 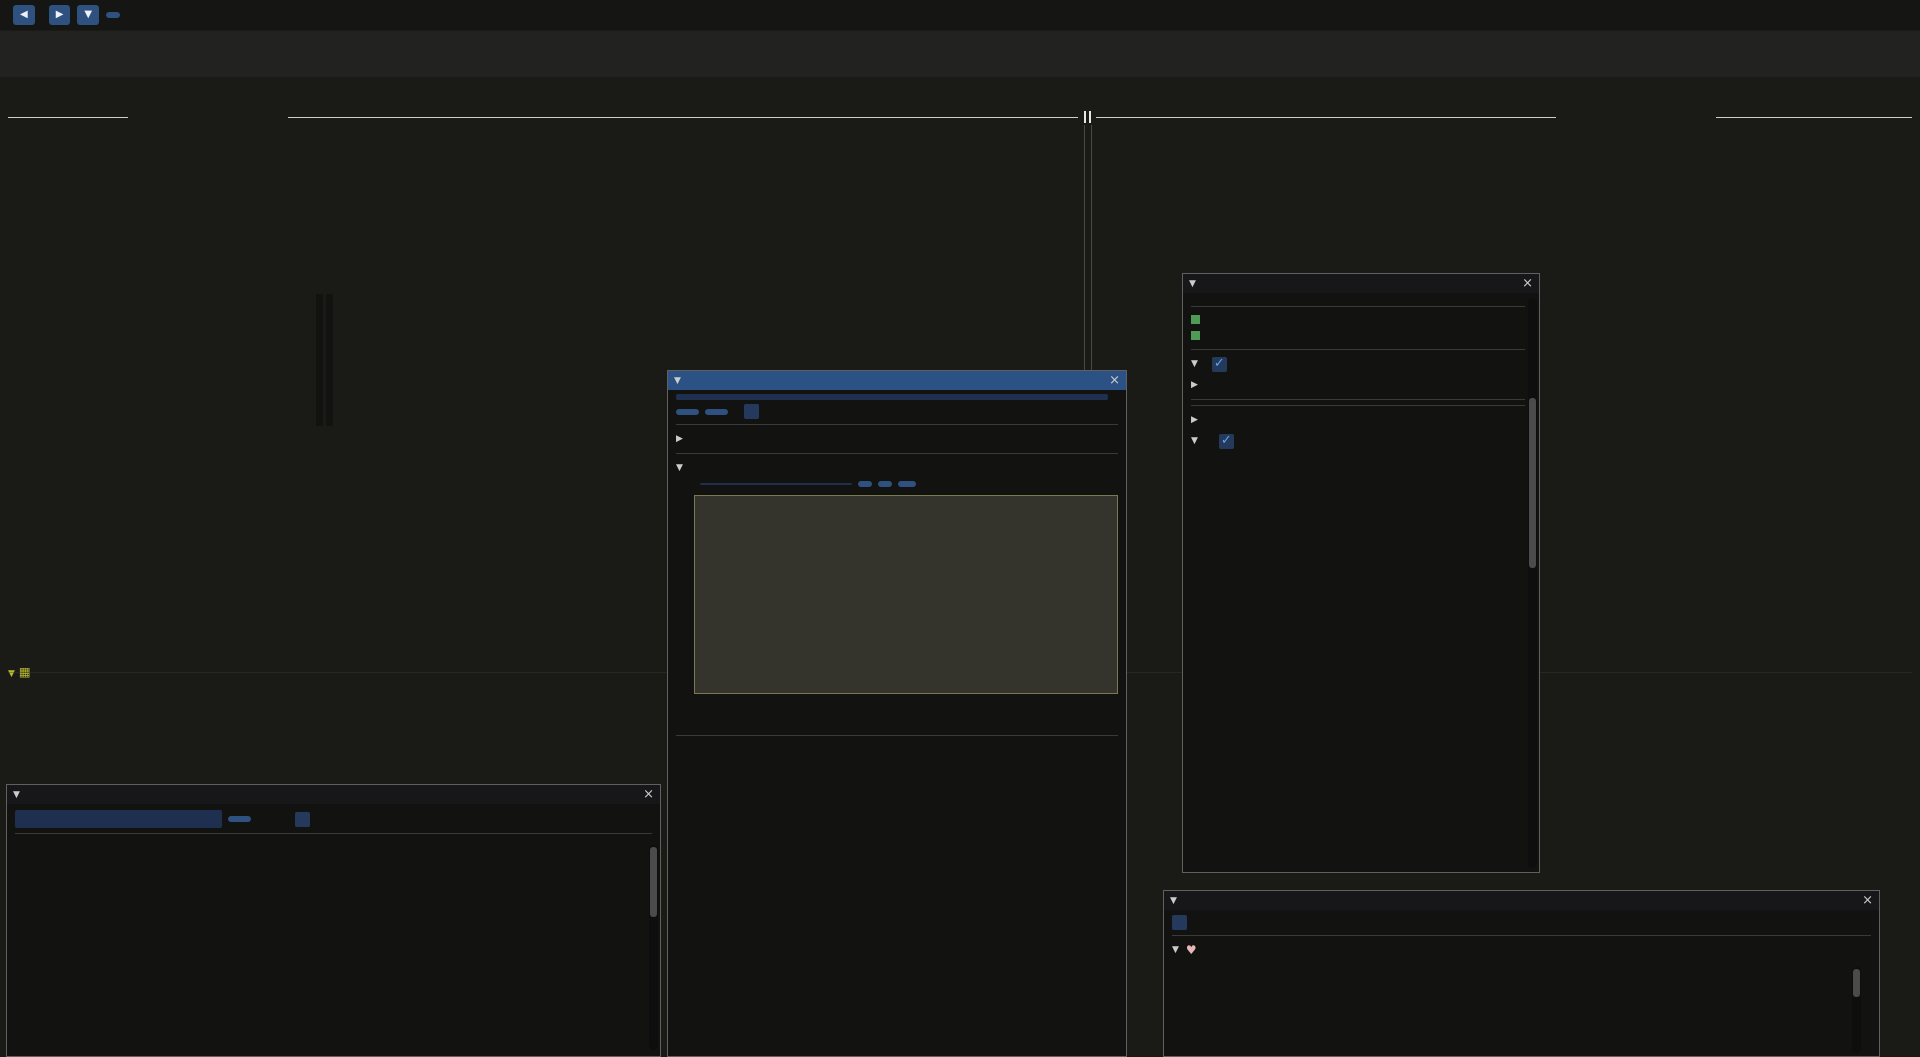 I want to click on limit-range-checkbox, so click(x=302, y=819).